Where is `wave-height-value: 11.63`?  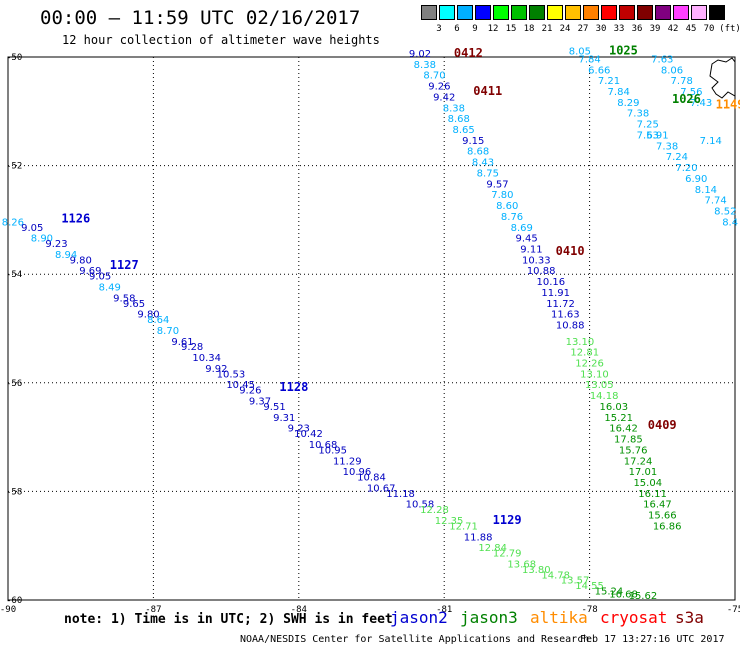
wave-height-value: 11.63 is located at coordinates (565, 315).